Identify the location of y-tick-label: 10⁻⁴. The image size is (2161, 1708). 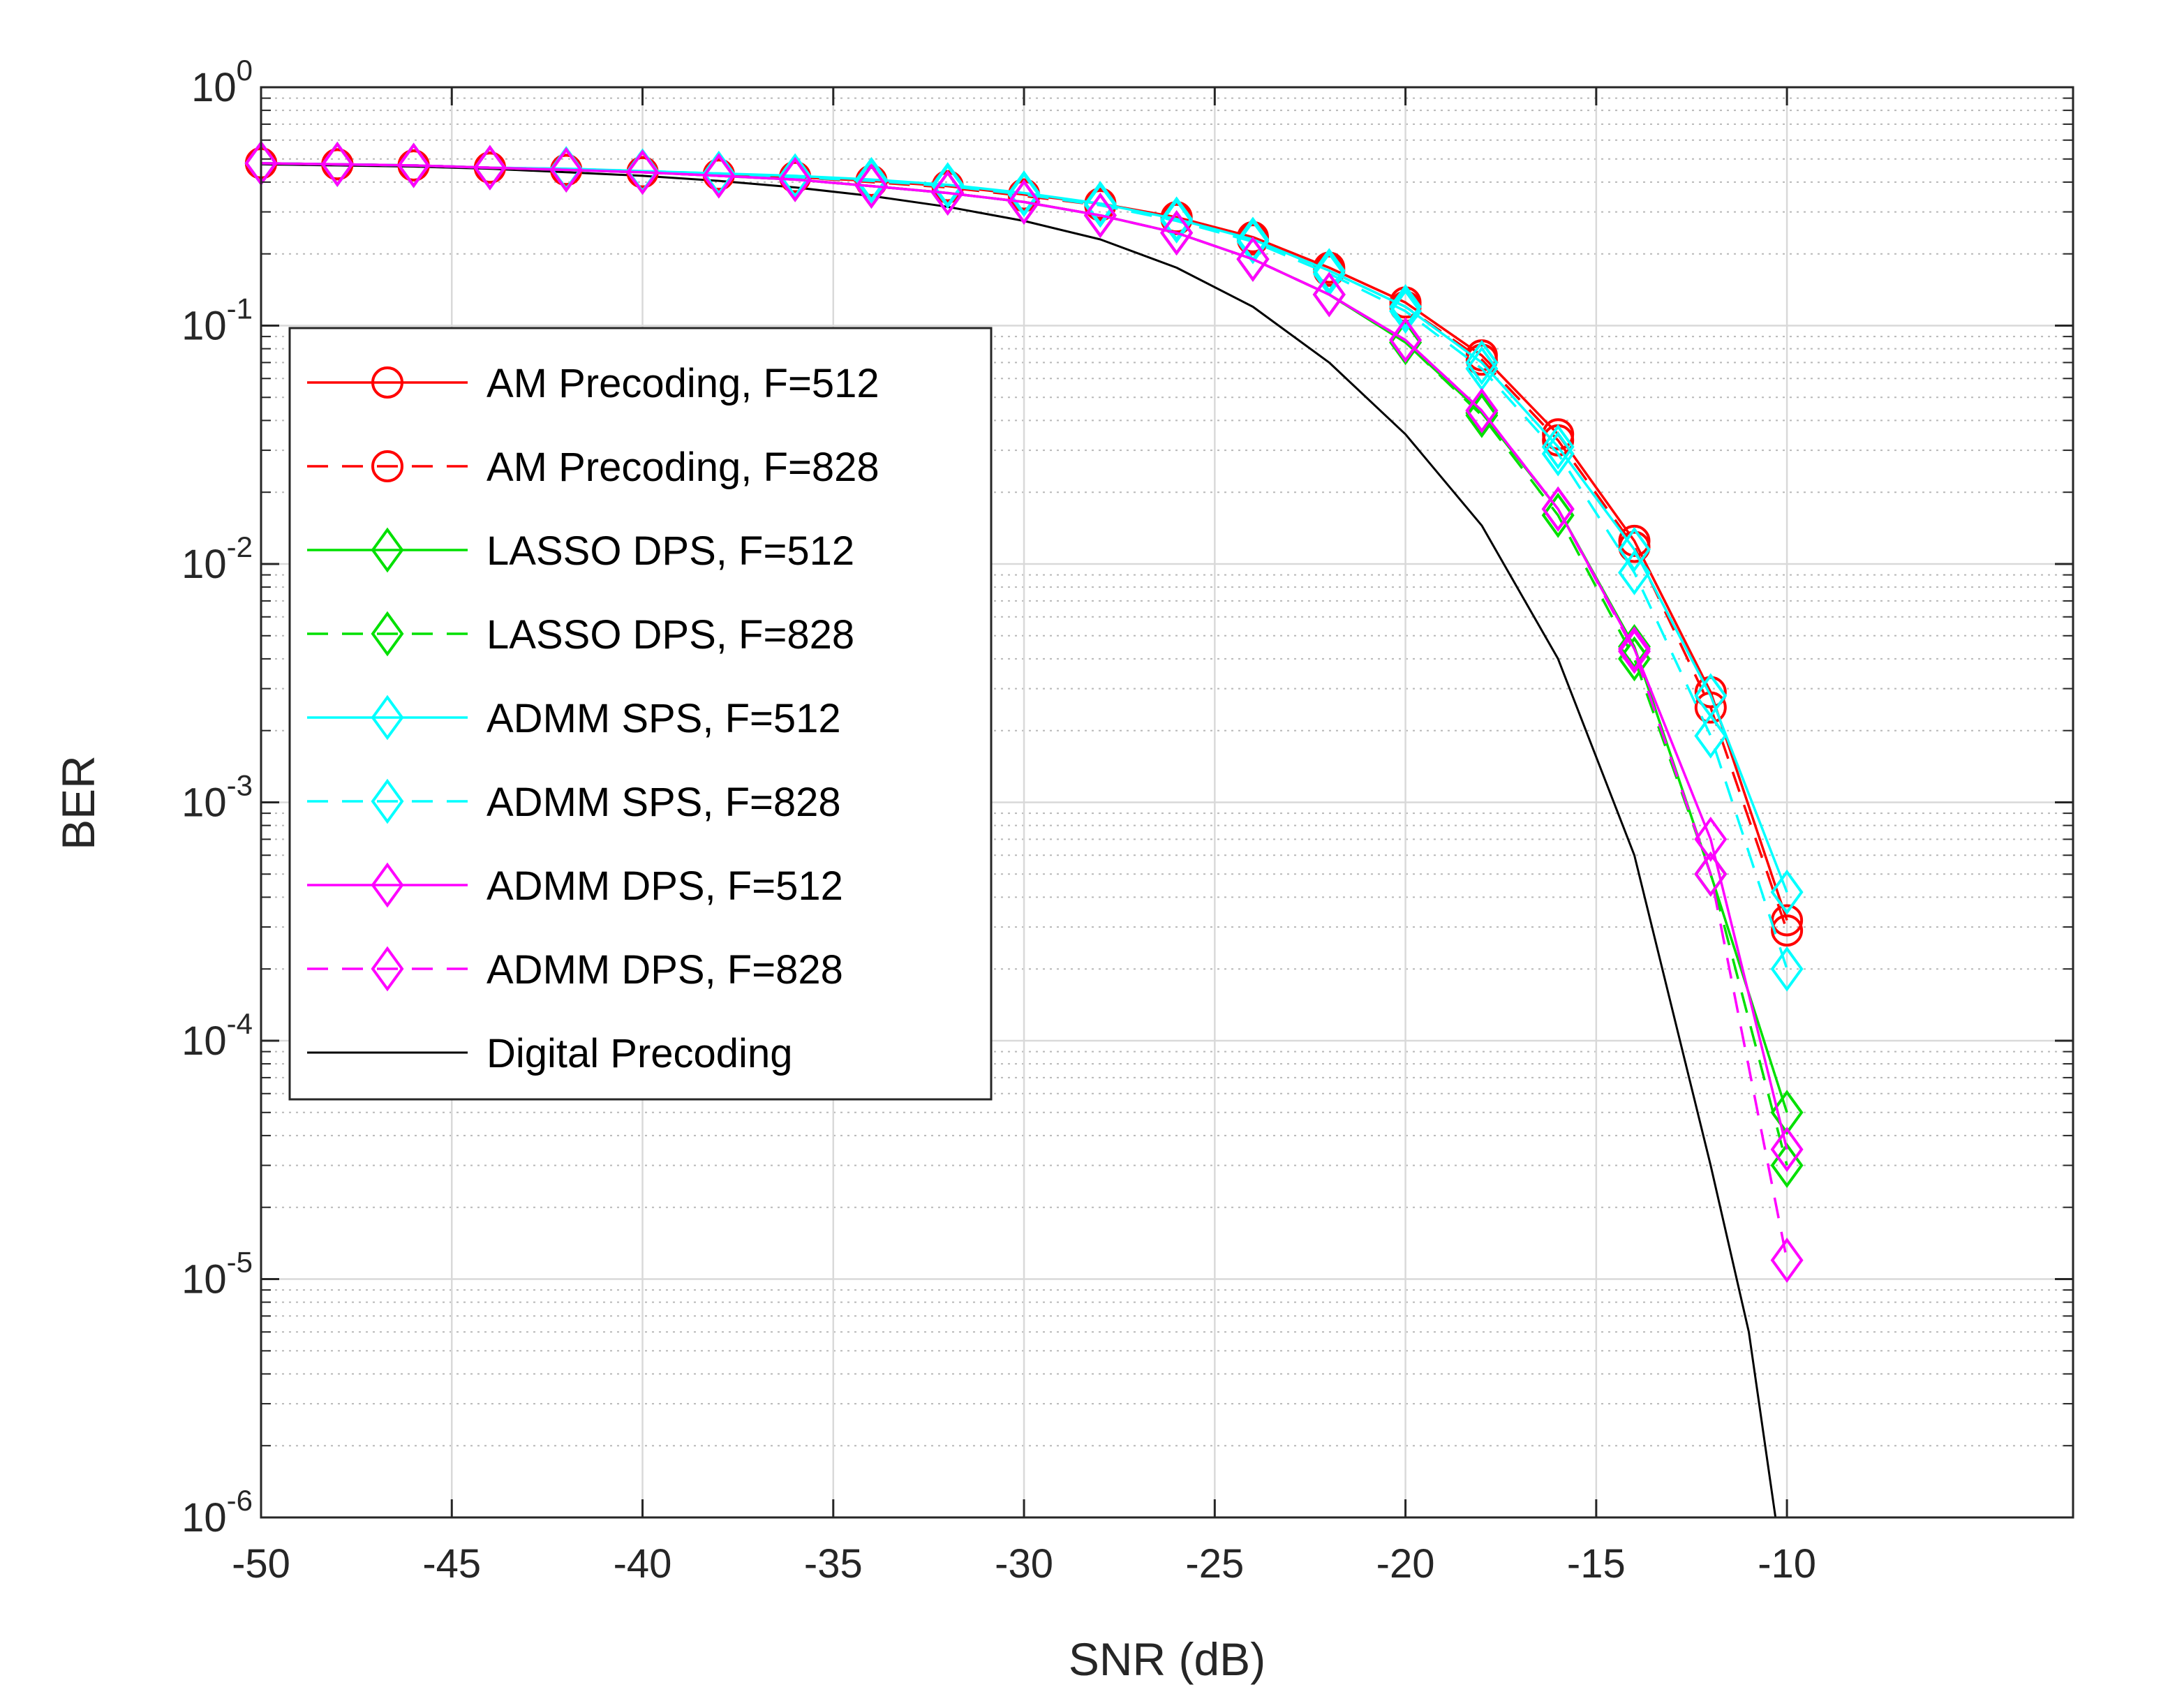
(217, 1035).